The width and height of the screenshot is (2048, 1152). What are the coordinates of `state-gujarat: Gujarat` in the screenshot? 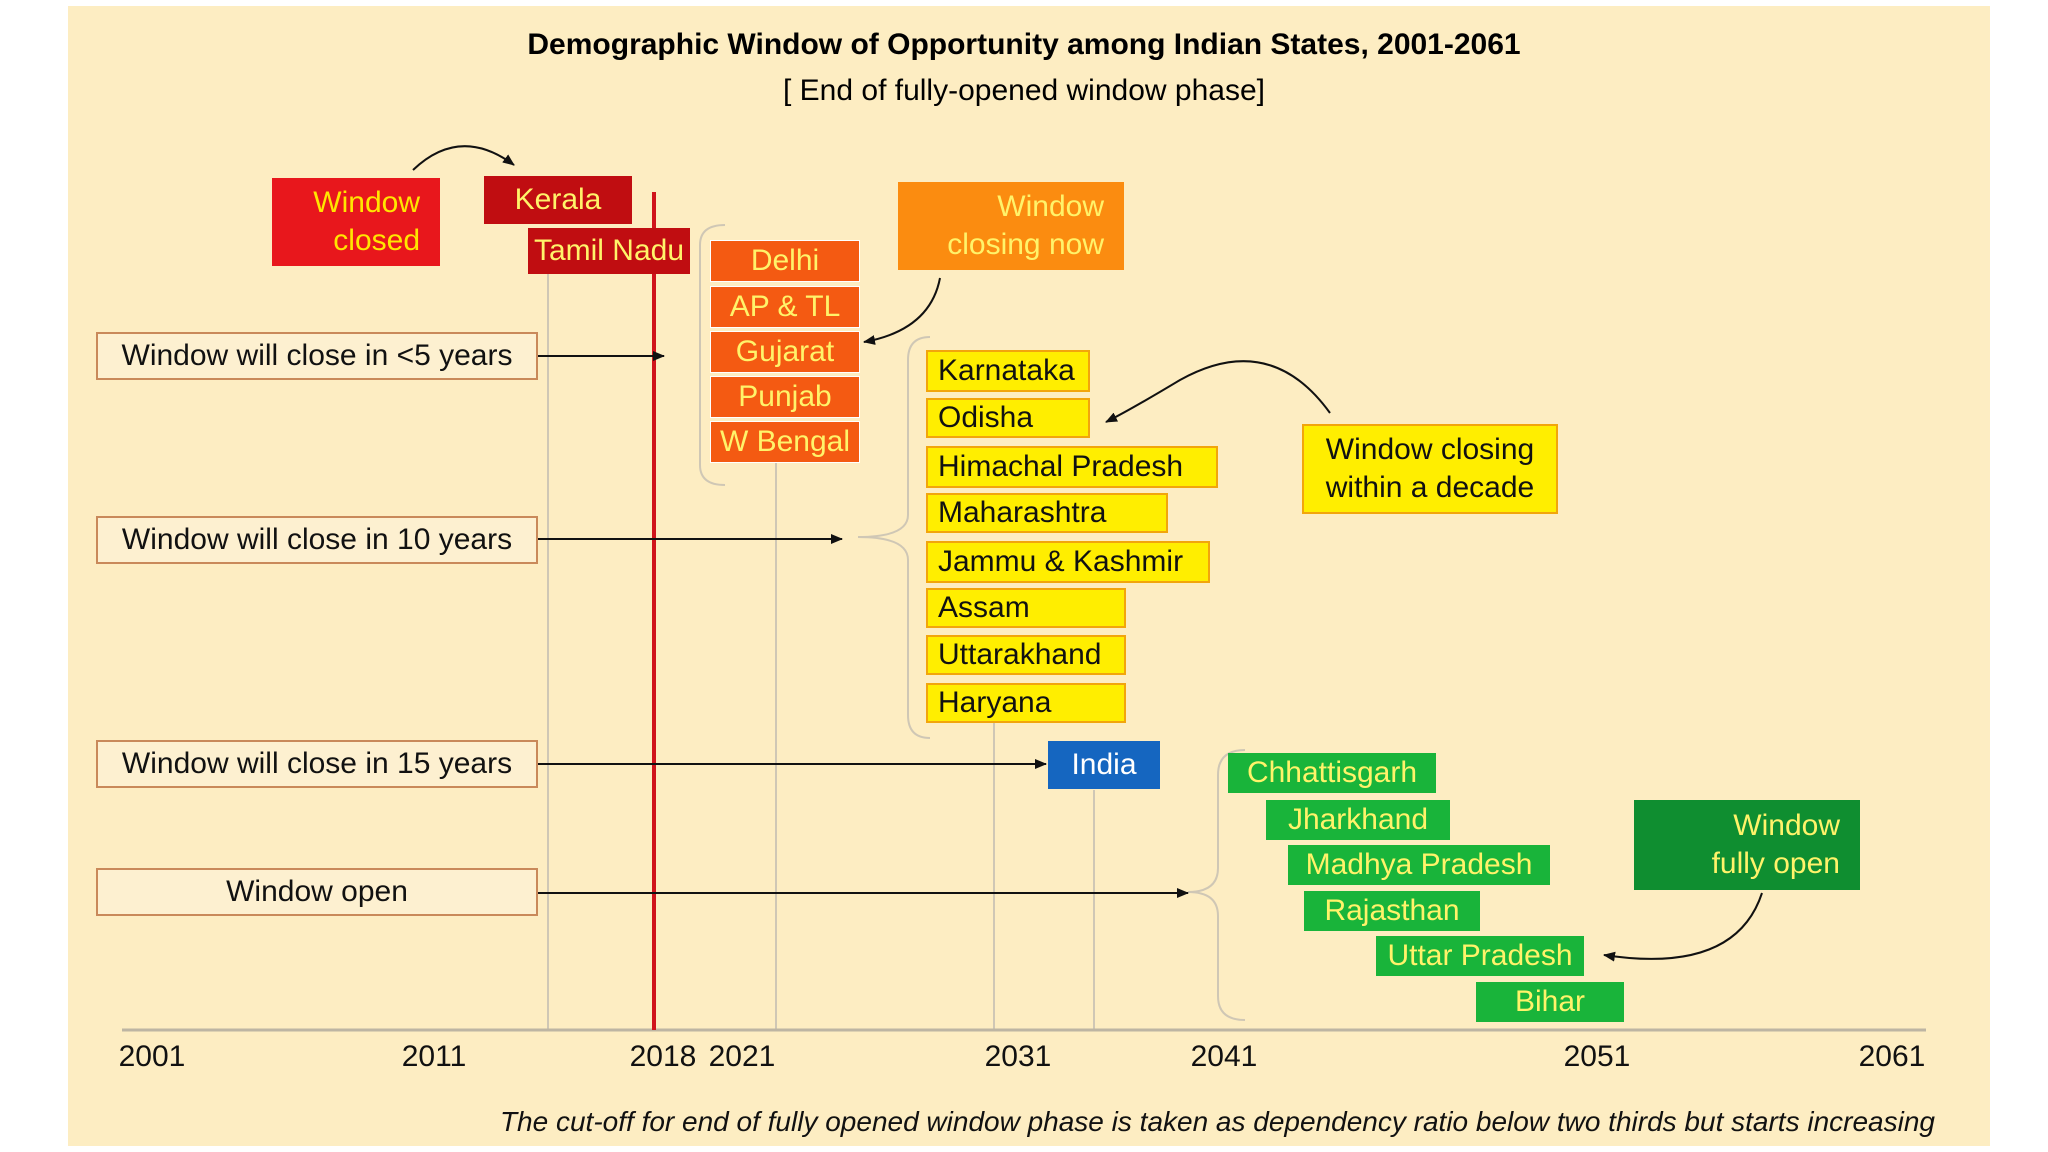 It's located at (785, 352).